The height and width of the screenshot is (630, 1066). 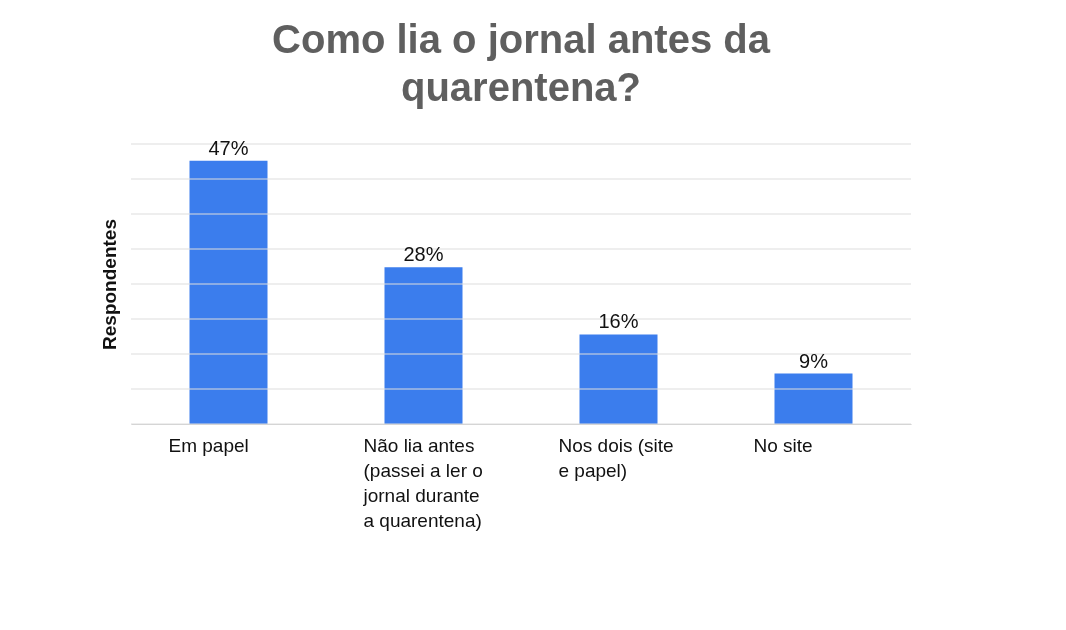 What do you see at coordinates (521, 62) in the screenshot?
I see `chart-title: Como lia o jornal antes da quarentena?` at bounding box center [521, 62].